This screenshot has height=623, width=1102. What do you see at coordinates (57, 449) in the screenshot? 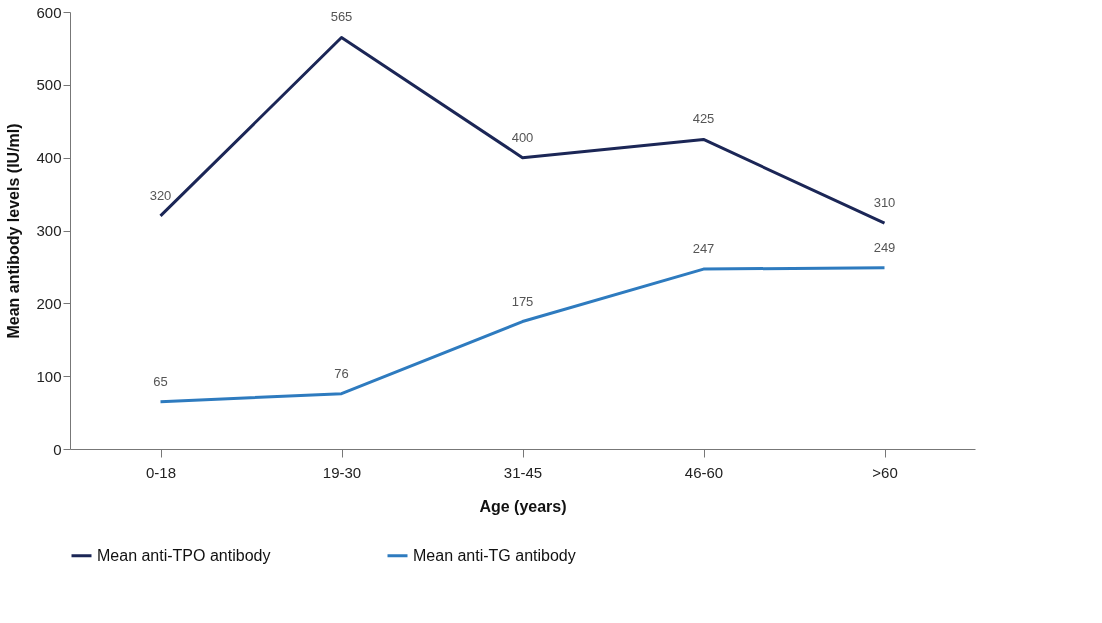
I see `y-tick-label: 0` at bounding box center [57, 449].